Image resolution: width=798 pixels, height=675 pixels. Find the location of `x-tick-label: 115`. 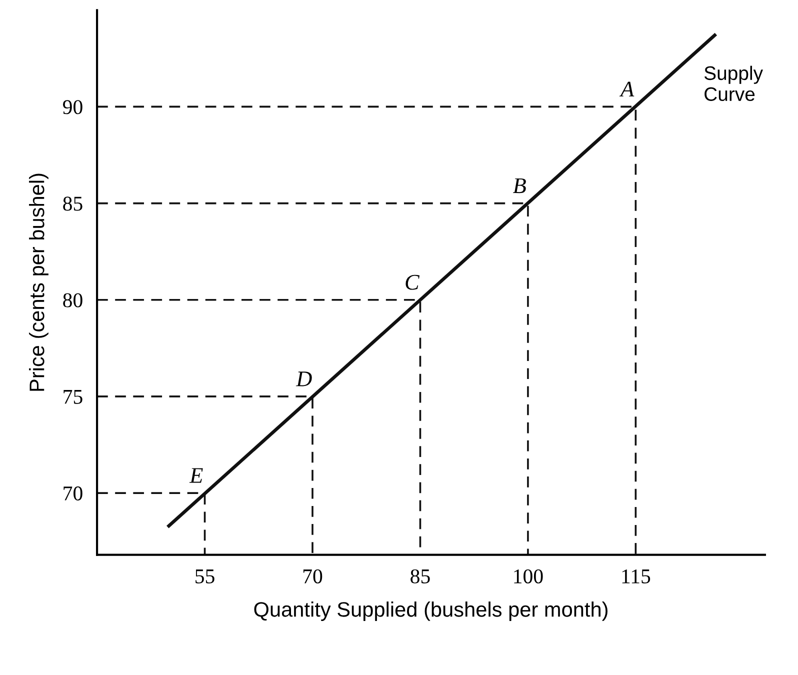

x-tick-label: 115 is located at coordinates (636, 576).